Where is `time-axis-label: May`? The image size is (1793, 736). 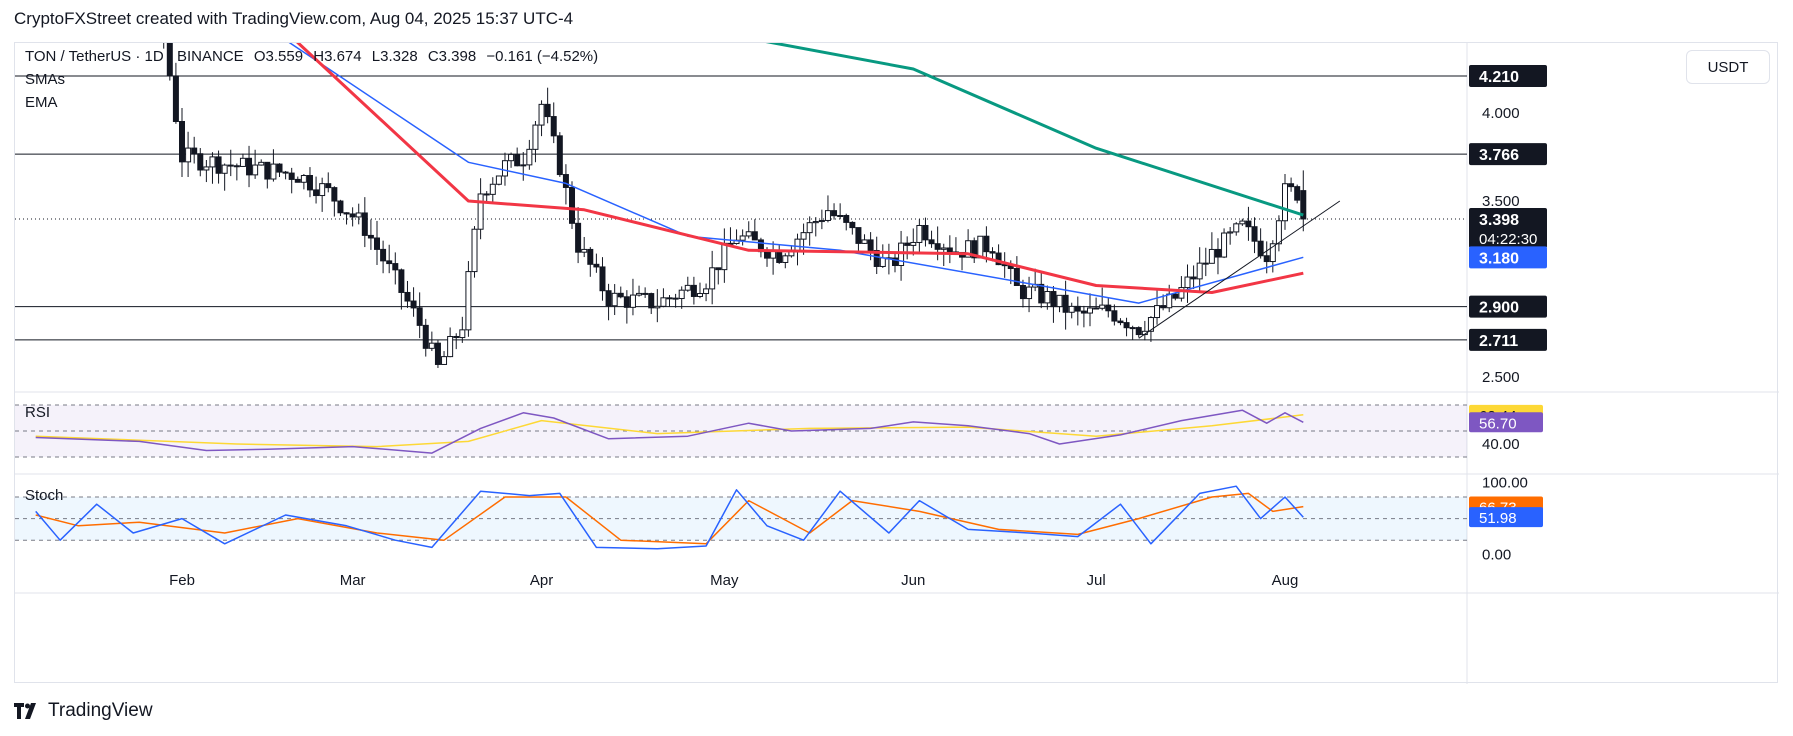 time-axis-label: May is located at coordinates (724, 580).